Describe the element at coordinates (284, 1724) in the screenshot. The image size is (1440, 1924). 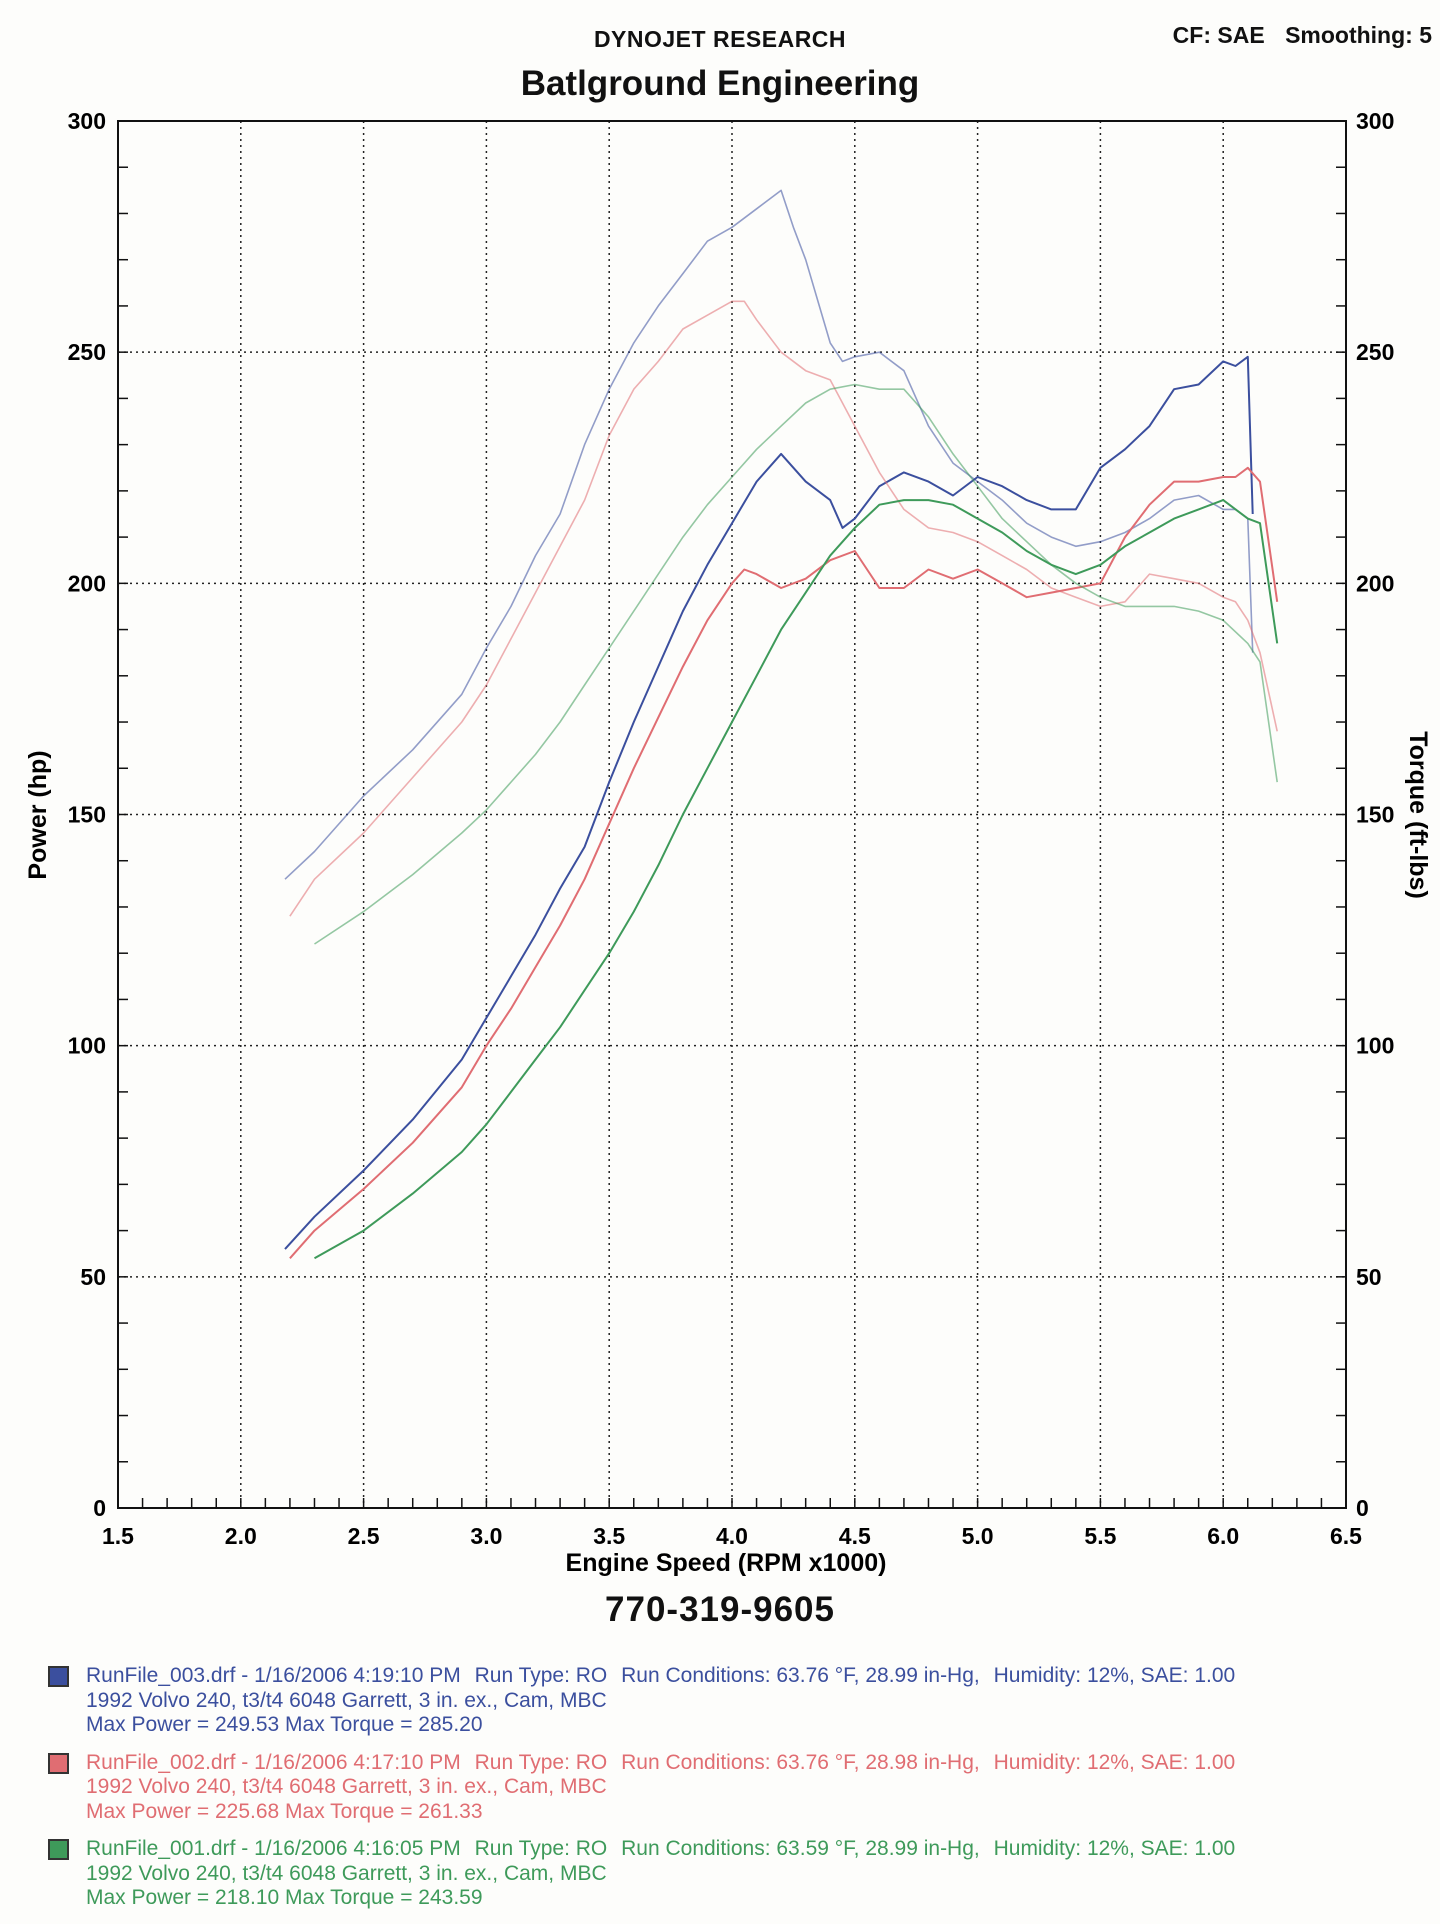
I see `run-max: Max Power = 249.53 Max Torque = 285.20` at that location.